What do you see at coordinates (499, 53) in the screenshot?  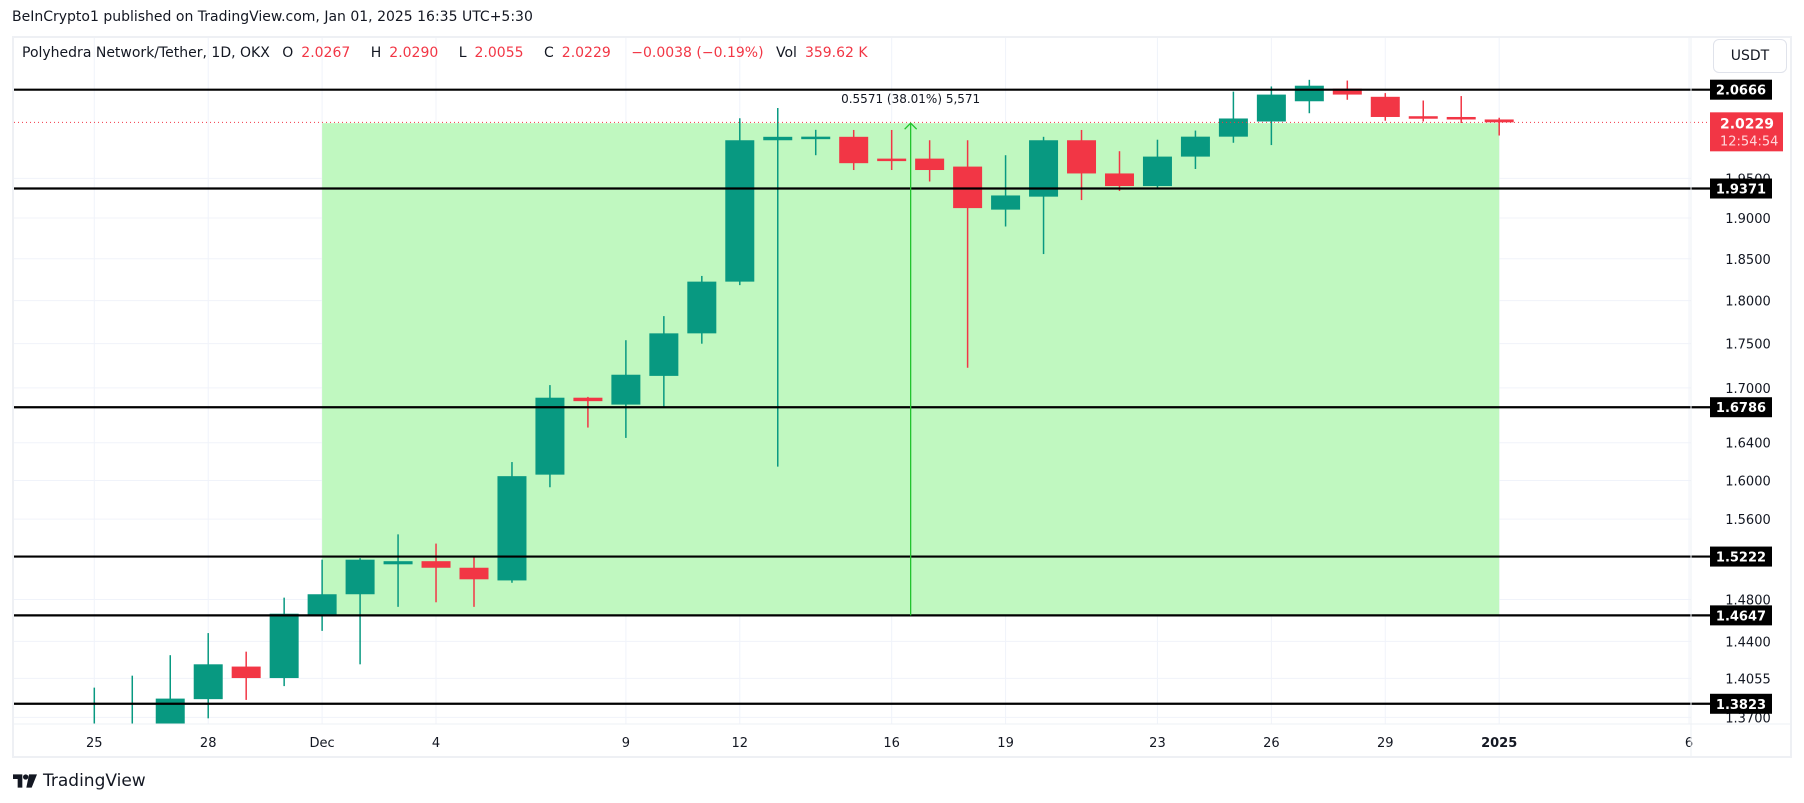 I see `low-value: 2.0055` at bounding box center [499, 53].